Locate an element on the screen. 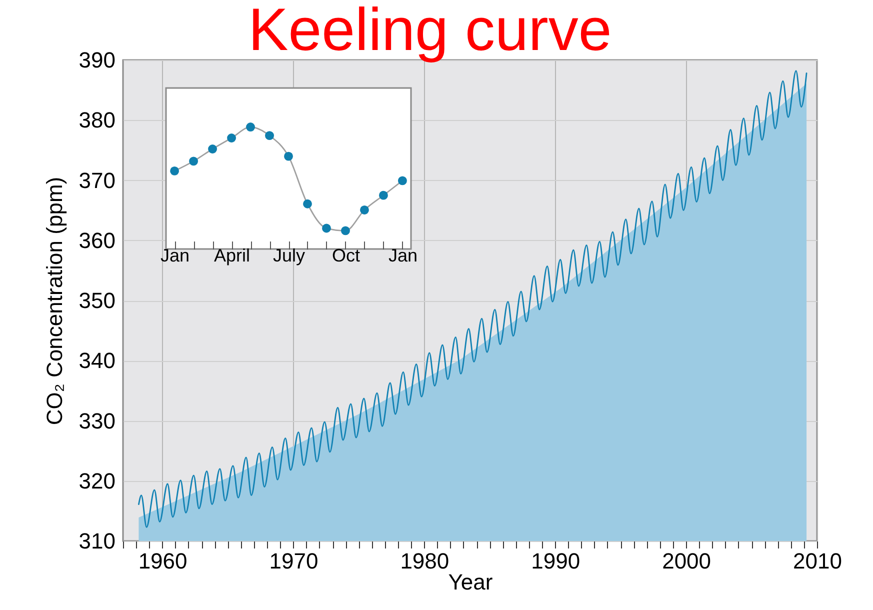  y-axis-title: CO₂ Concentration (ppm) is located at coordinates (54, 301).